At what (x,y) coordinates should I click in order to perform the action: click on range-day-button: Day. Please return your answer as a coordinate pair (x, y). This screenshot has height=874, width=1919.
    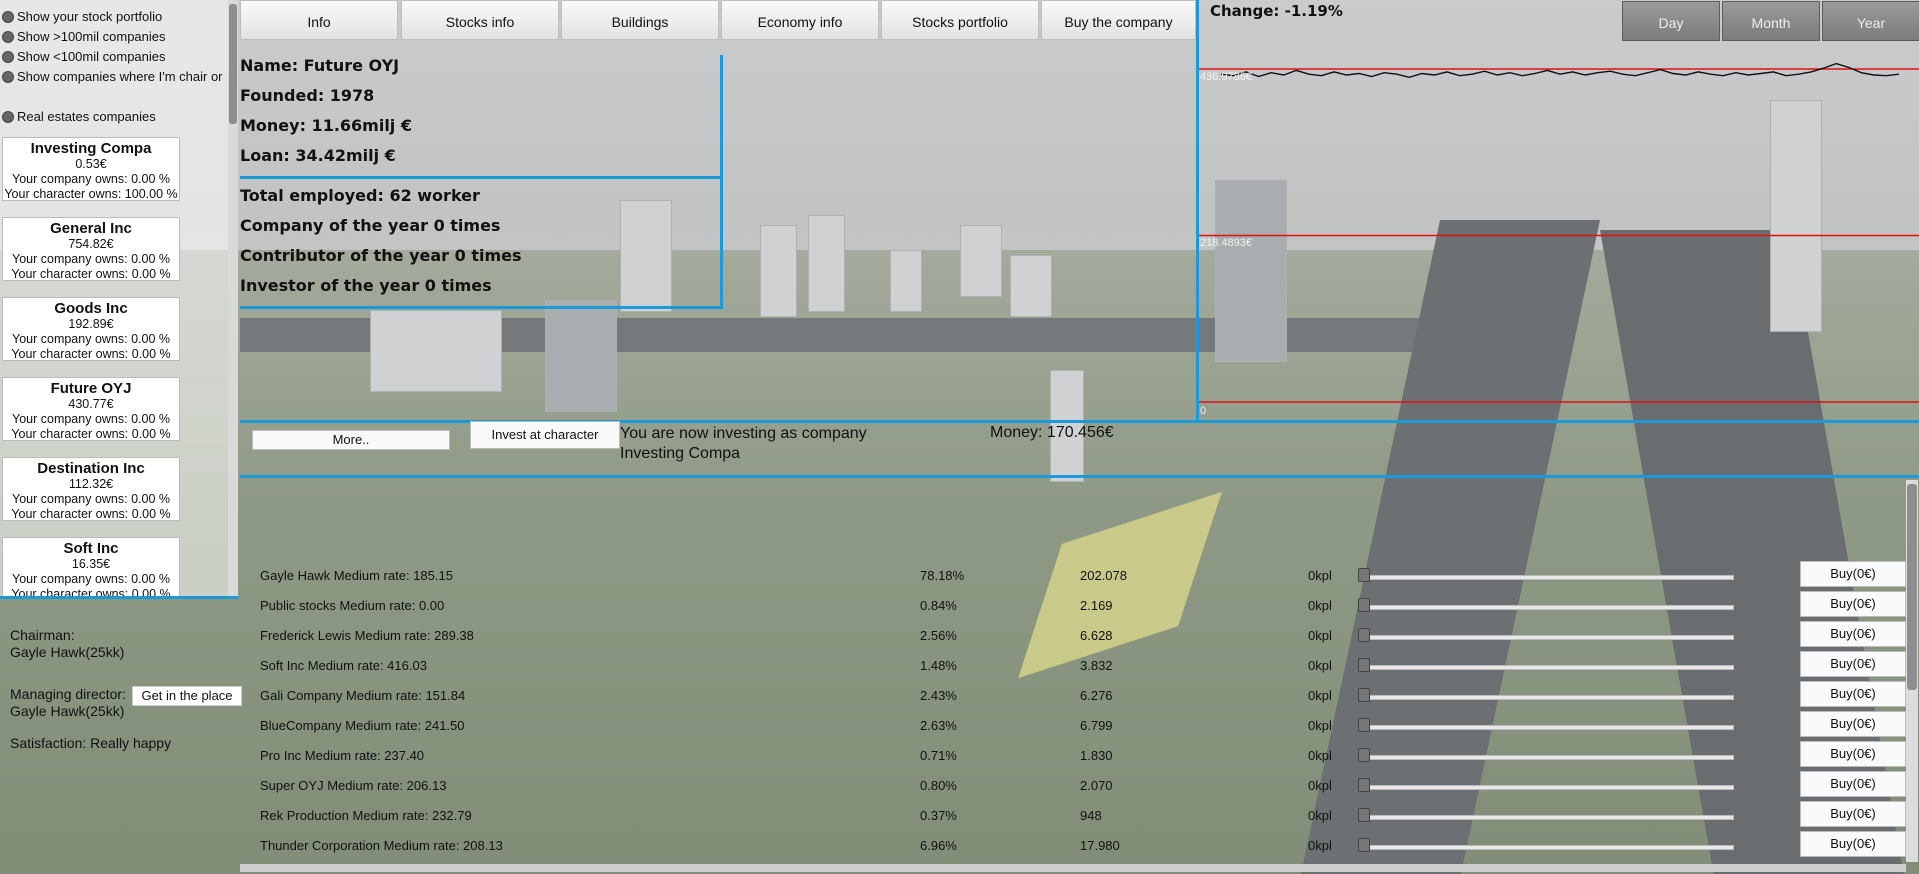
    Looking at the image, I should click on (1671, 21).